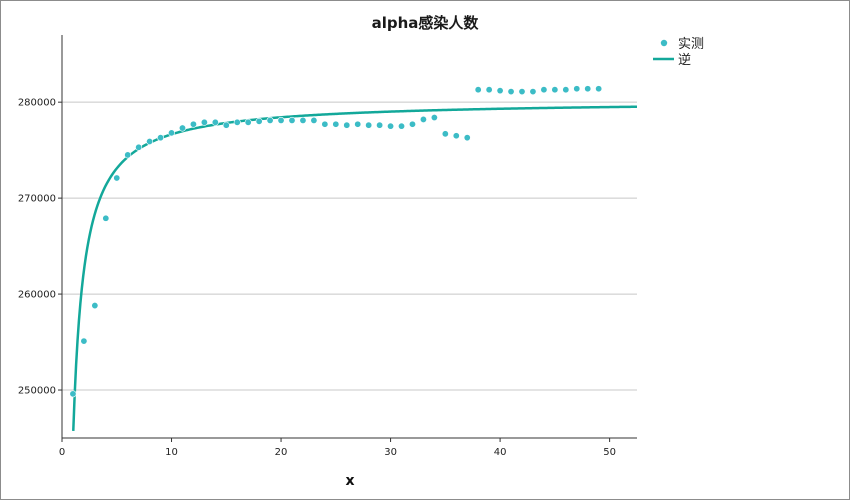 The image size is (850, 501). What do you see at coordinates (37, 103) in the screenshot?
I see `y-tick-label: 280000` at bounding box center [37, 103].